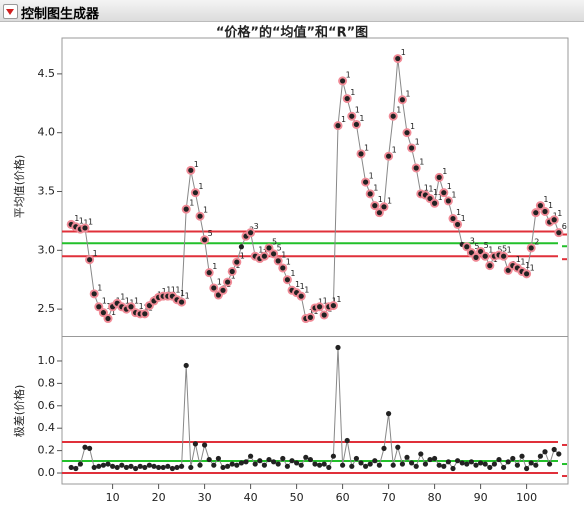 This screenshot has height=516, width=584. Describe the element at coordinates (19, 187) in the screenshot. I see `y-axis-title: 平均值(价格)` at that location.